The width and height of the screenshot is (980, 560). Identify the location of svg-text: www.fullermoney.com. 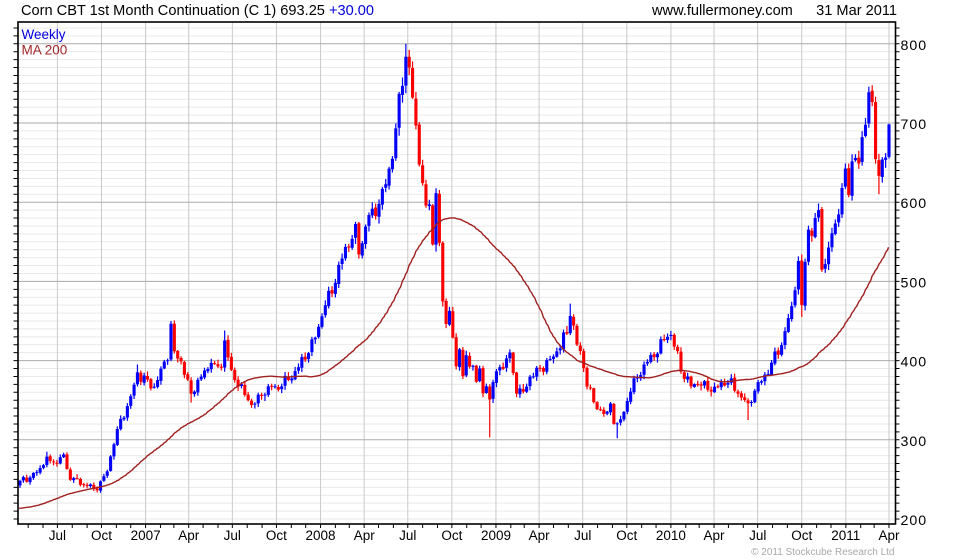
(722, 11).